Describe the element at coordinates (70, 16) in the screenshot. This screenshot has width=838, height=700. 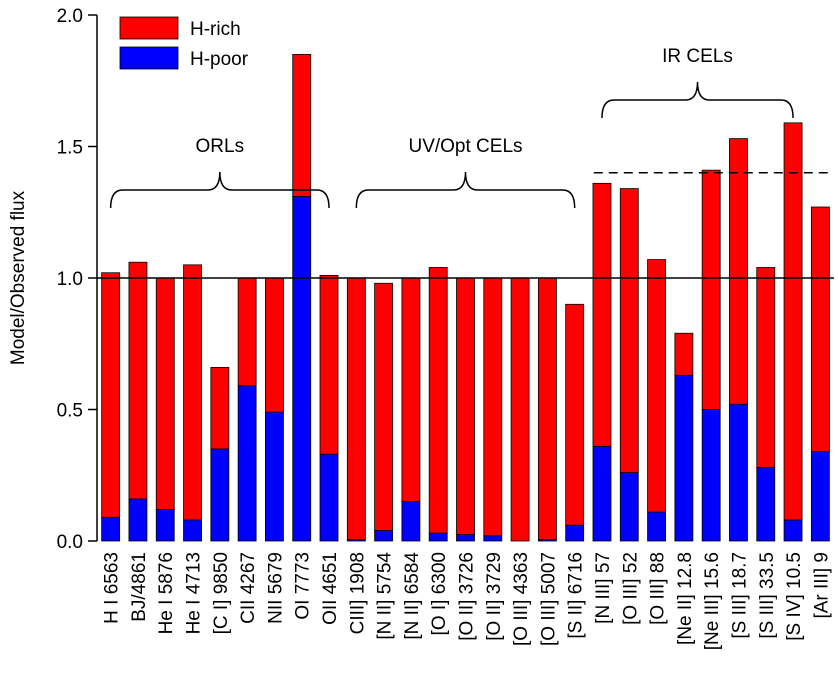
I see `y-tick-label: 2.0` at that location.